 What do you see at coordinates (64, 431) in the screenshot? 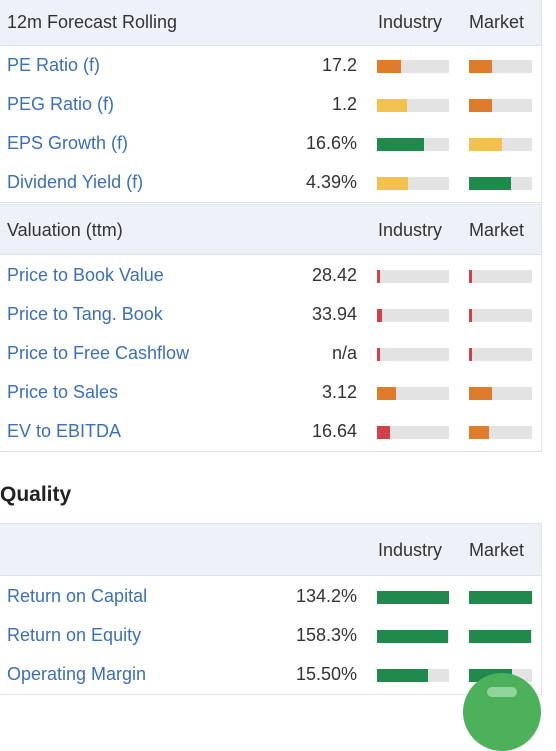
I see `metric-link-ev-to-ebitda: EV to EBITDA` at bounding box center [64, 431].